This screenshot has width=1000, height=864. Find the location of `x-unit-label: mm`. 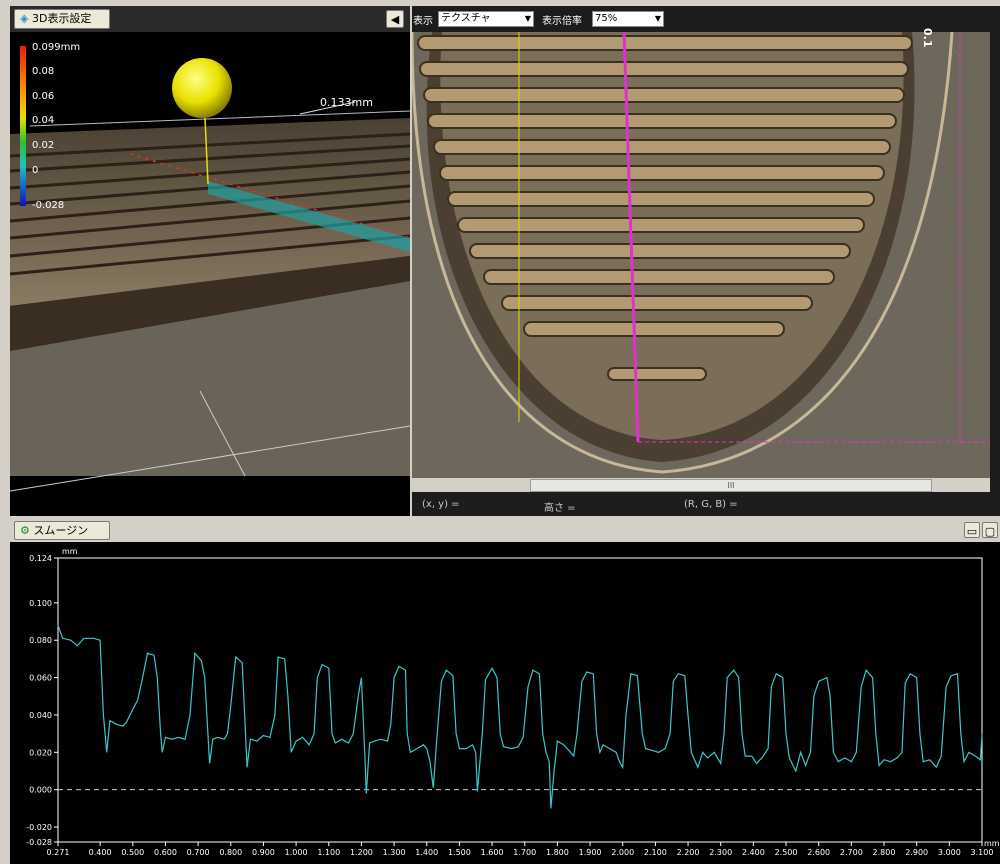

x-unit-label: mm is located at coordinates (992, 843).